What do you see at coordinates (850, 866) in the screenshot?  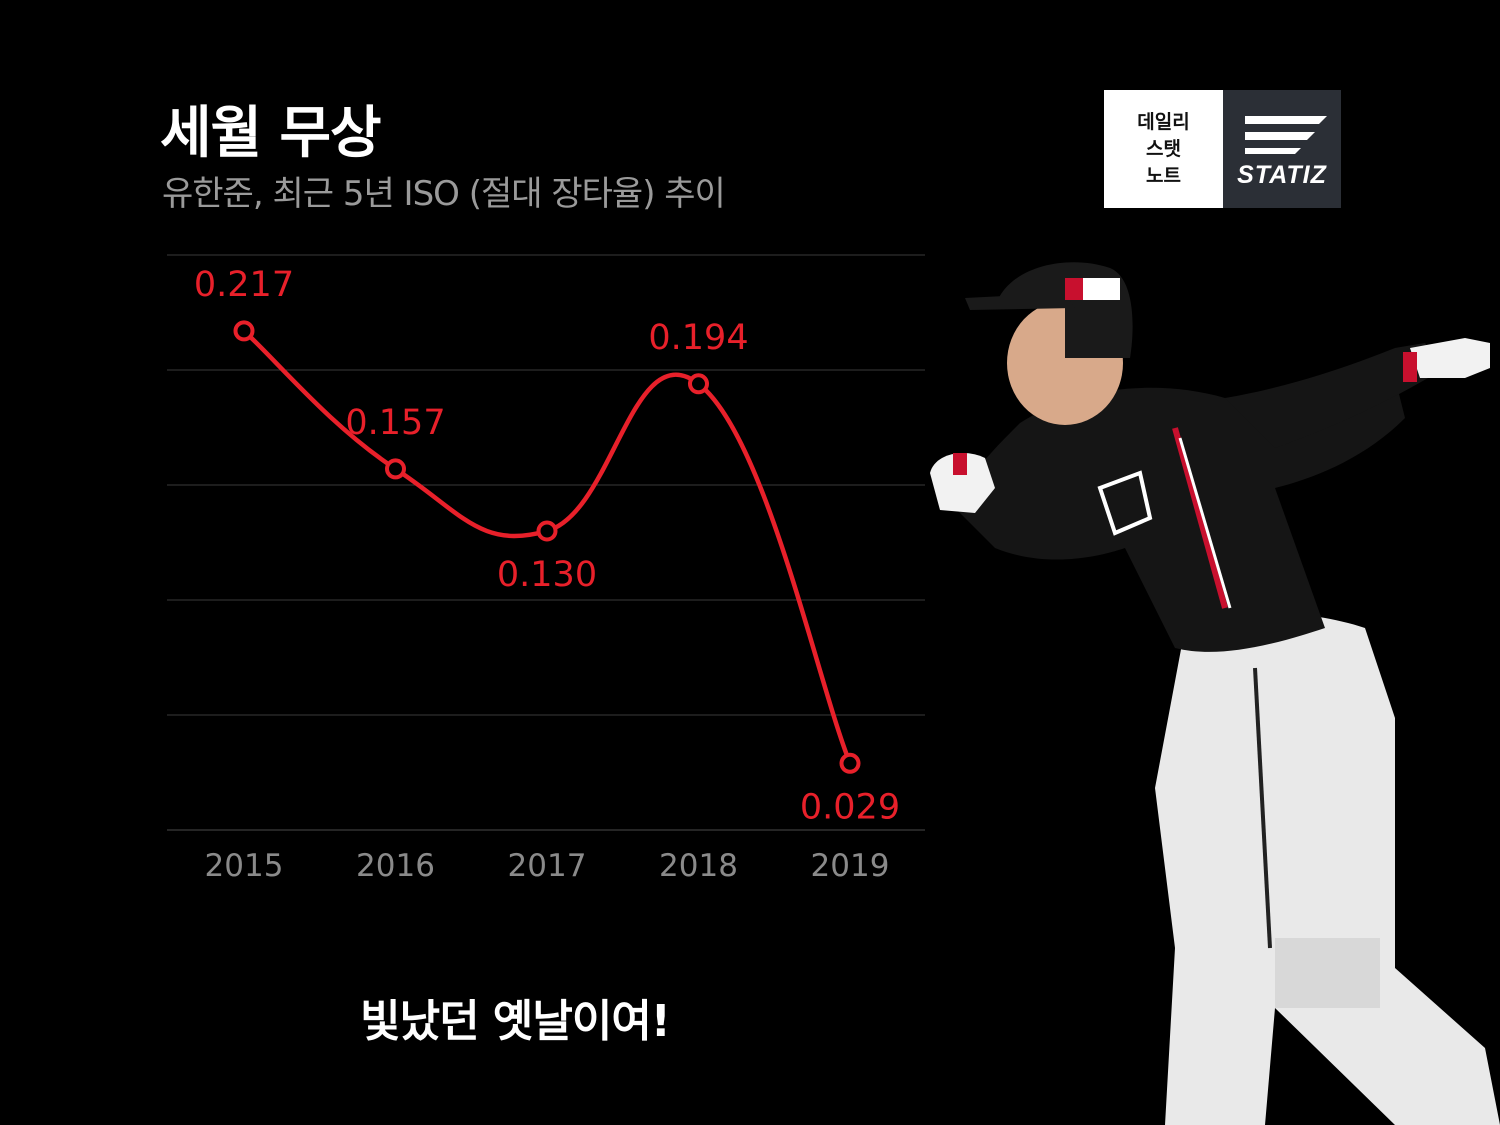 I see `x-tick-label: 2019` at bounding box center [850, 866].